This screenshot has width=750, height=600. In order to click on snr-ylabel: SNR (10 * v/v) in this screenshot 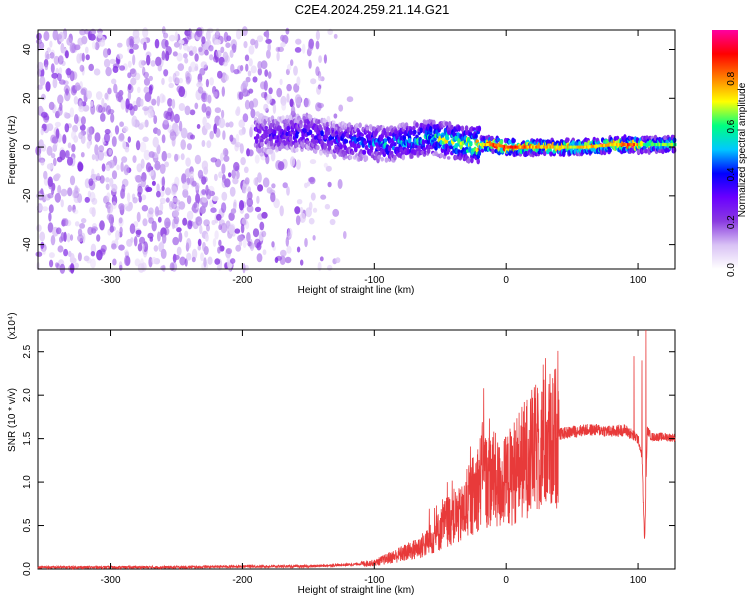, I will do `click(12, 420)`.